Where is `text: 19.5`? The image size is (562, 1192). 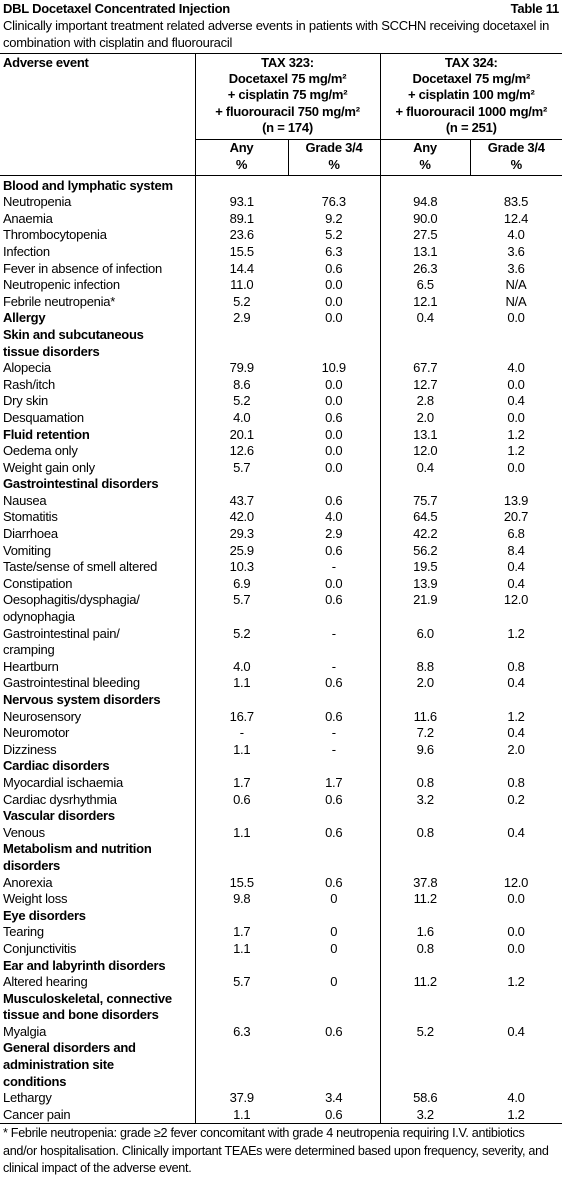 text: 19.5 is located at coordinates (425, 567).